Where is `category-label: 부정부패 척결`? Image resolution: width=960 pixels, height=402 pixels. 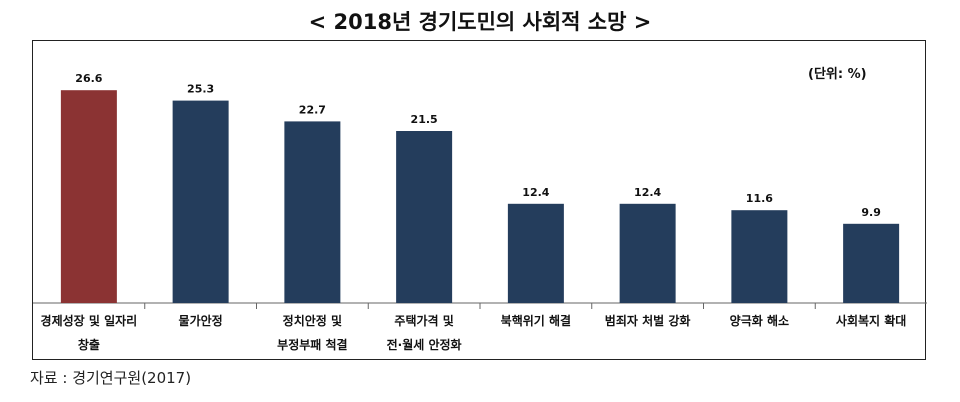 category-label: 부정부패 척결 is located at coordinates (312, 344).